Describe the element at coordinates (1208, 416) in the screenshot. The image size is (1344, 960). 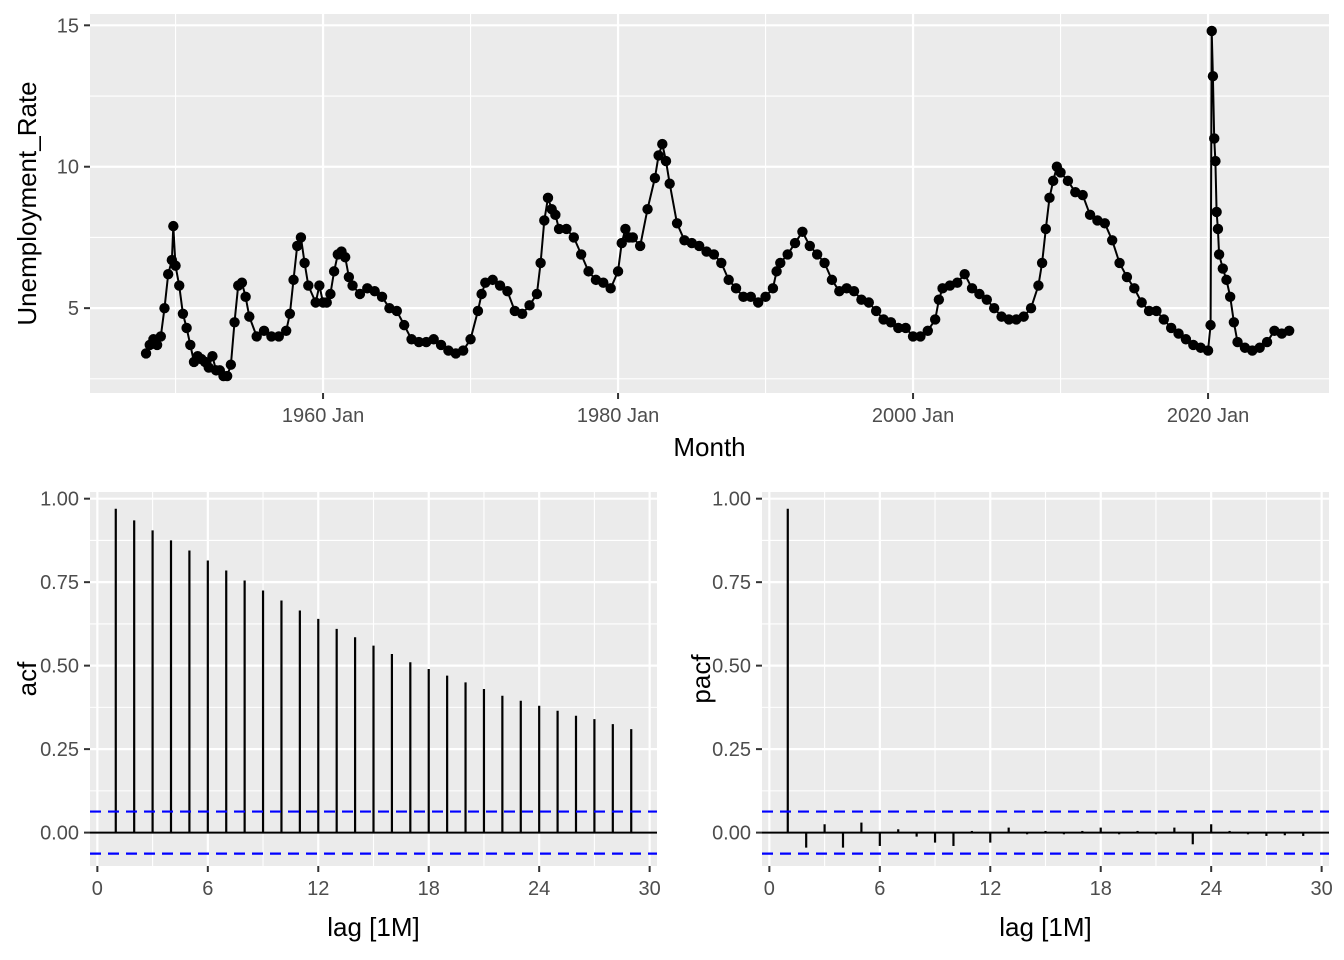
I see `x-tick-label: 2020 Jan` at that location.